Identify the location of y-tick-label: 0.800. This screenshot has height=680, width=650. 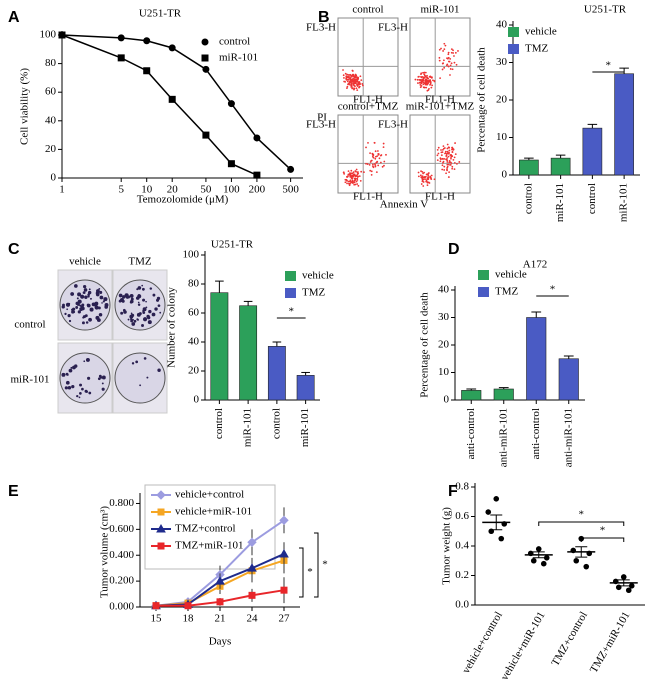
(121, 503).